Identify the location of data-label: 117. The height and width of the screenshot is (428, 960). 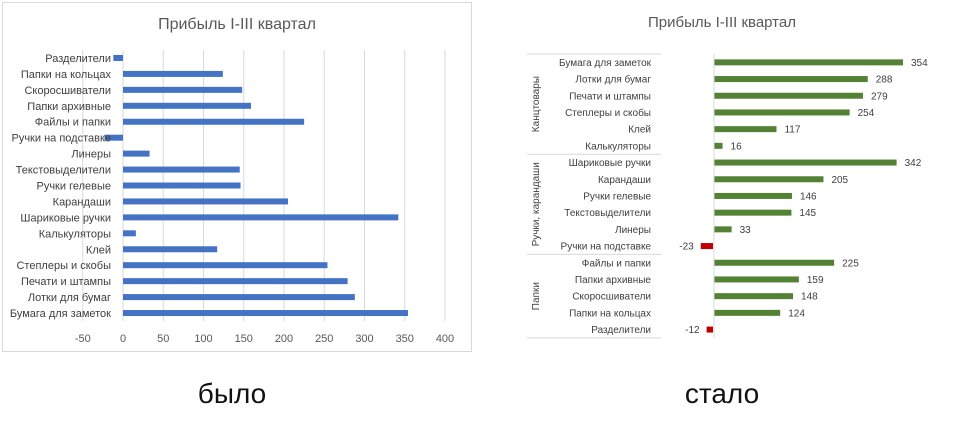
(792, 130).